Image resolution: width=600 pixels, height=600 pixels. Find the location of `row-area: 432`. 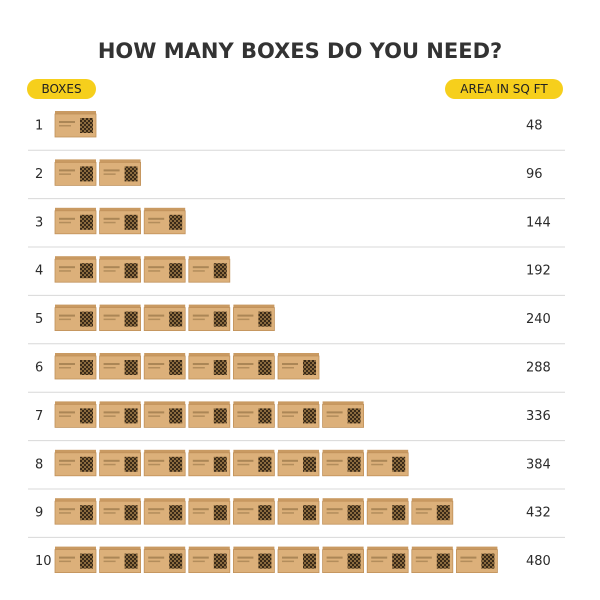

row-area: 432 is located at coordinates (538, 513).